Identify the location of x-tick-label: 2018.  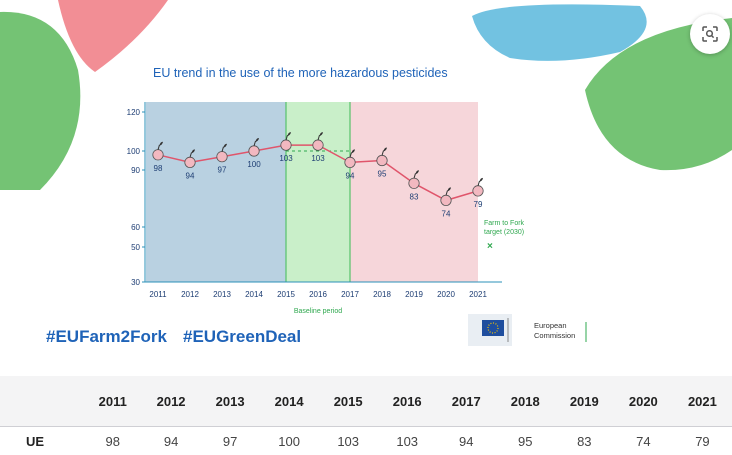
(382, 294).